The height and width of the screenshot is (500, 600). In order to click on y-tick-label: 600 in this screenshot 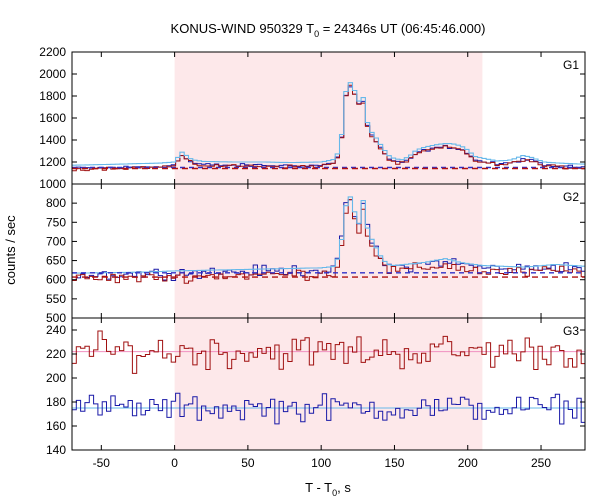, I will do `click(56, 280)`.